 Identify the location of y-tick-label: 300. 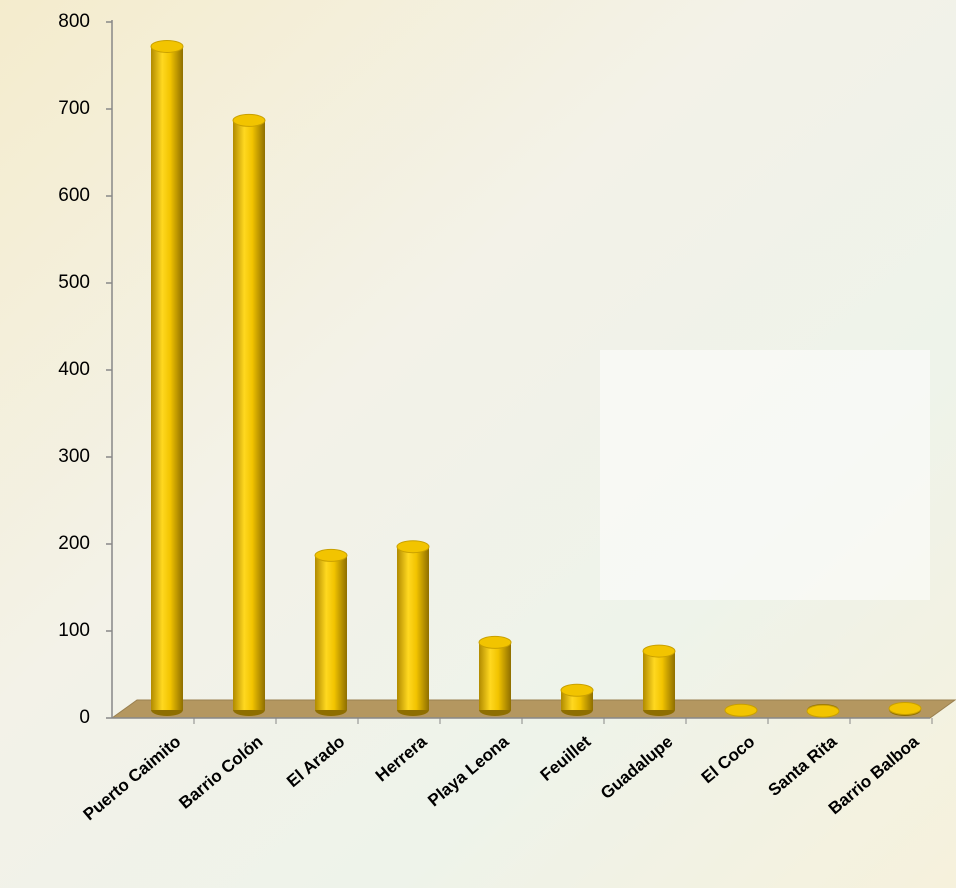
(74, 456).